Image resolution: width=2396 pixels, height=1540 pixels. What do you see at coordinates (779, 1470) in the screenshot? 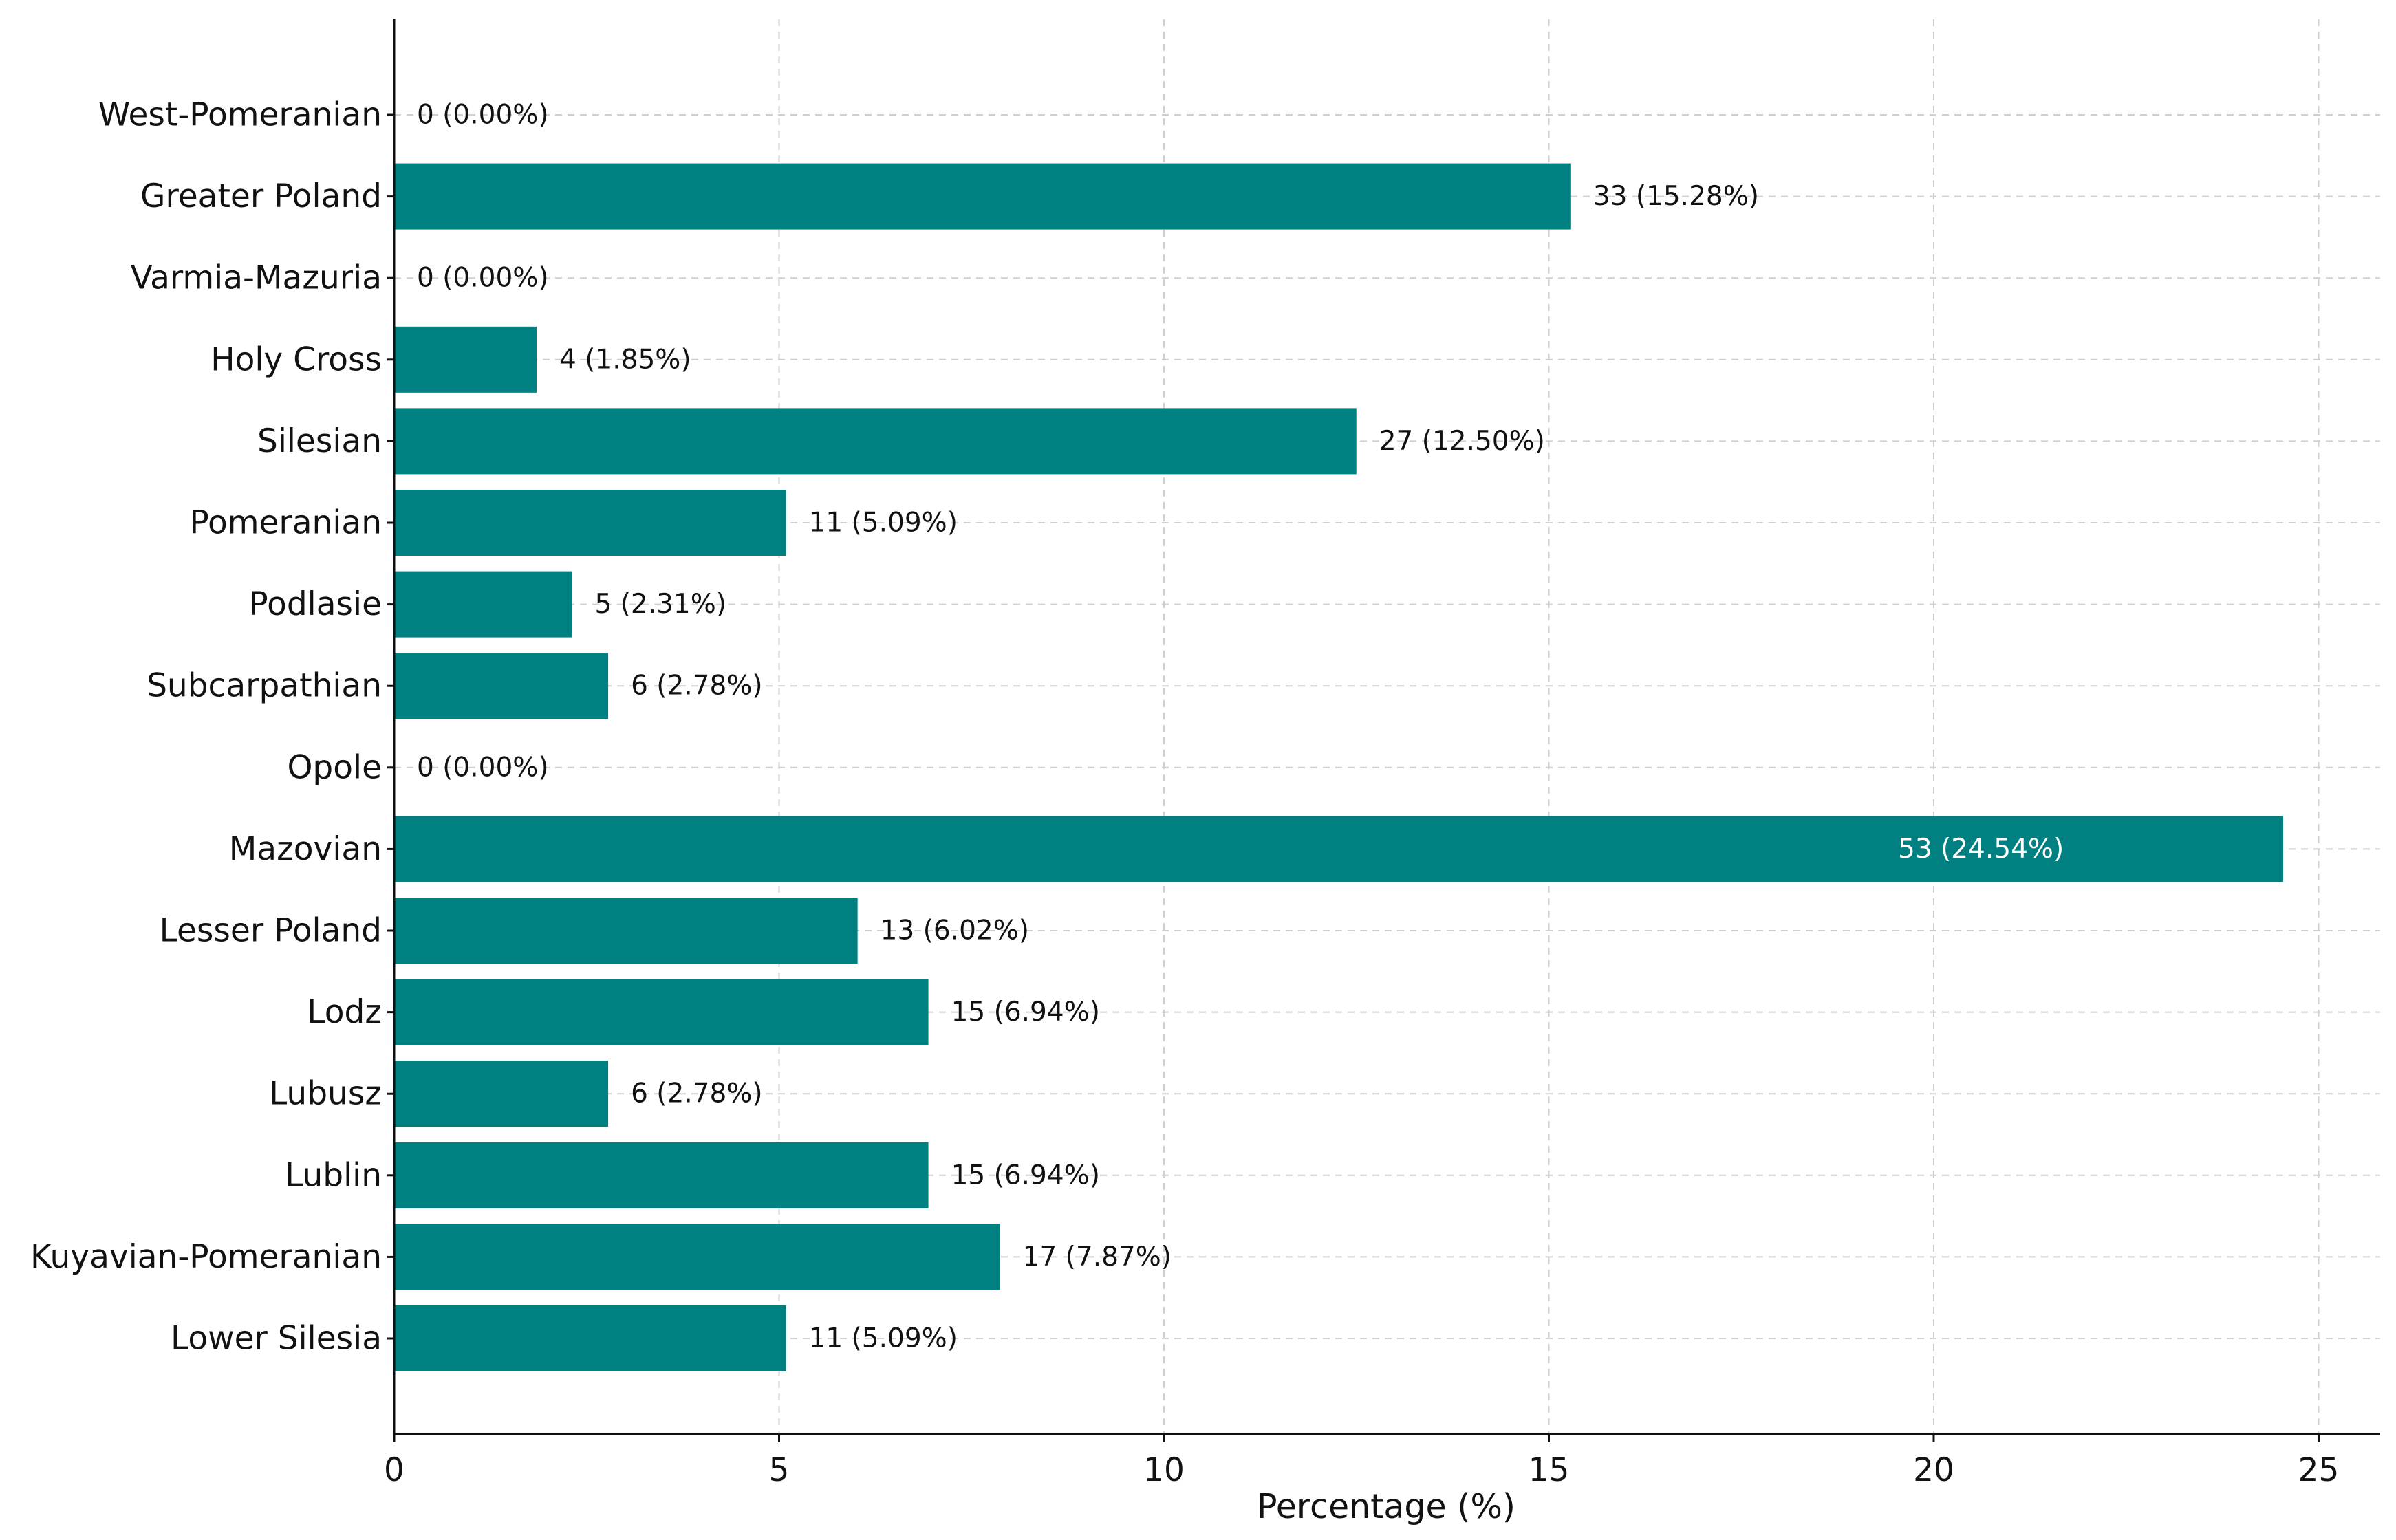
I see `x-tick-label: 5` at bounding box center [779, 1470].